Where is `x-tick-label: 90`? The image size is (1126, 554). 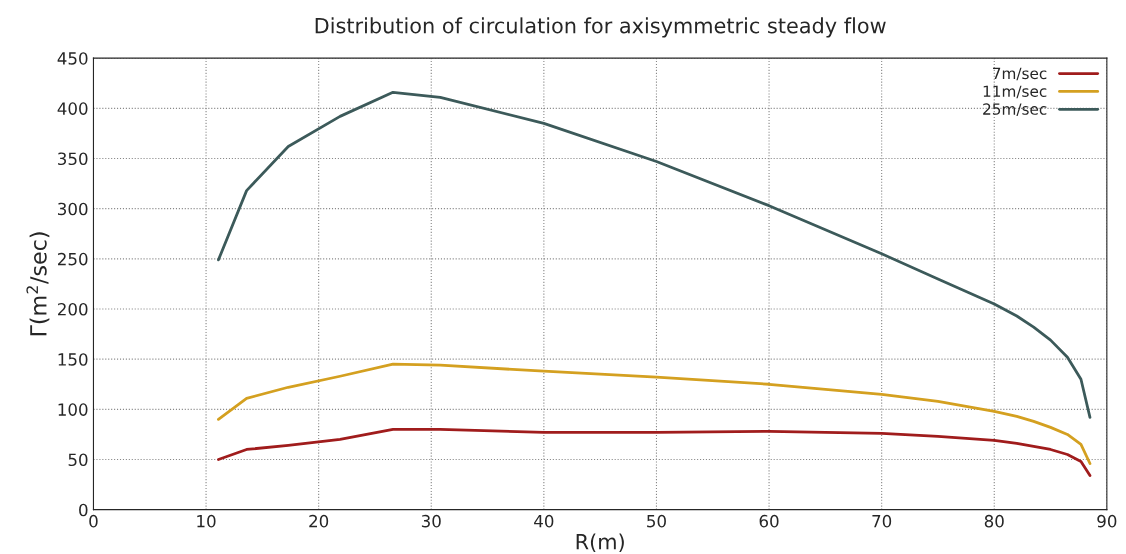 x-tick-label: 90 is located at coordinates (1107, 521).